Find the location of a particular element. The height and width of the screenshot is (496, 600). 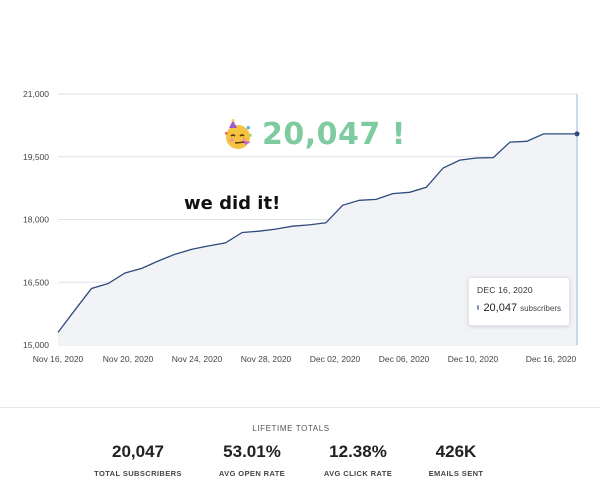

stat-total-subscribers: 20,047 TOTAL SUBSCRIBERS is located at coordinates (138, 460).